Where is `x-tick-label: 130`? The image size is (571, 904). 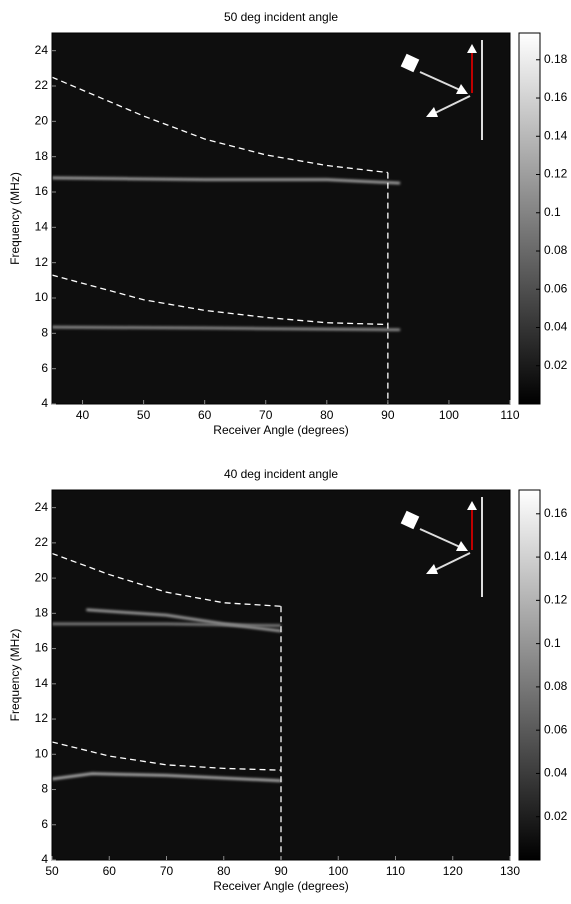
x-tick-label: 130 is located at coordinates (510, 871).